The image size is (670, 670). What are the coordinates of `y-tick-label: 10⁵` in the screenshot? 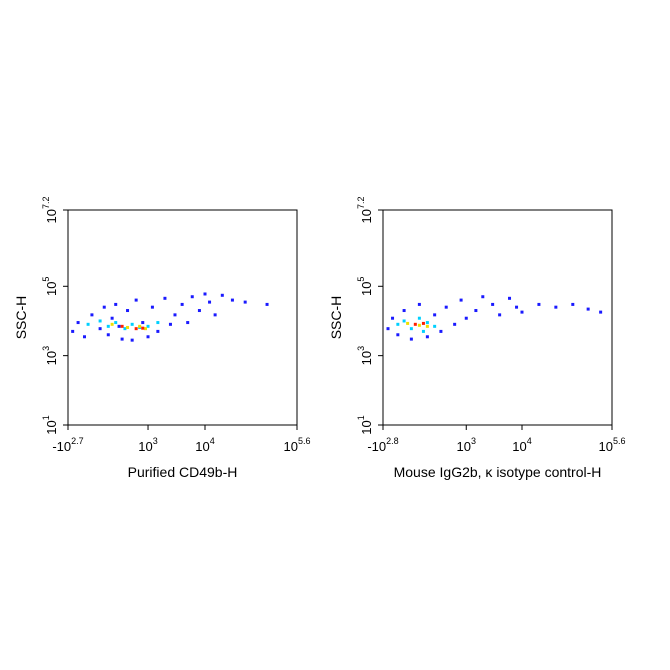 It's located at (365, 286).